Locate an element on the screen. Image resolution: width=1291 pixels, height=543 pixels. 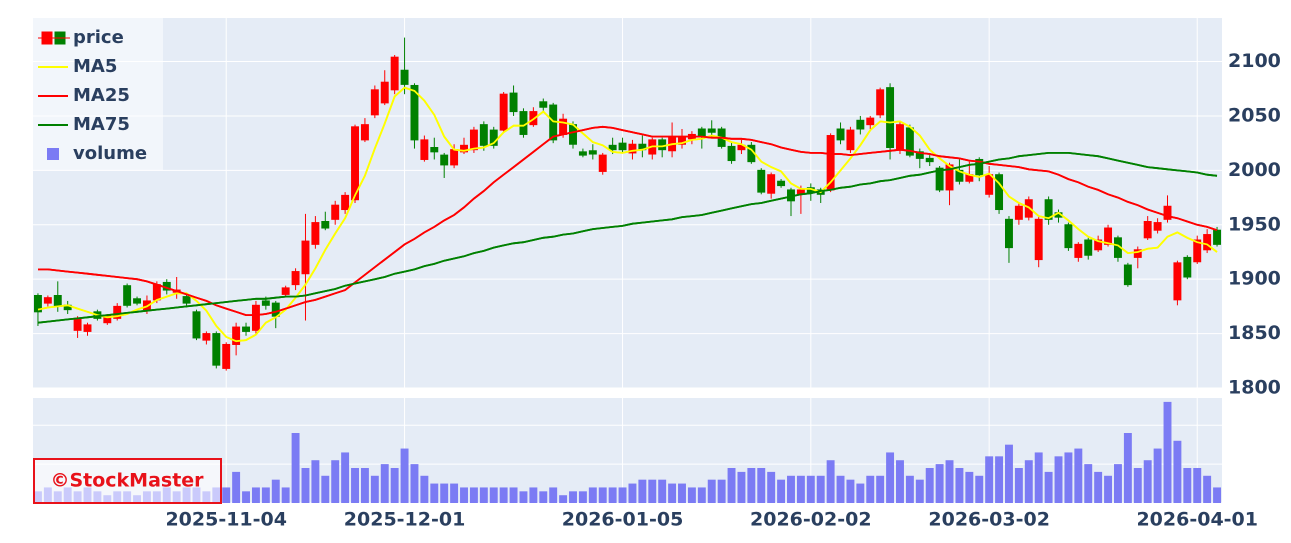
legend-label: MA5 is located at coordinates (95, 66).